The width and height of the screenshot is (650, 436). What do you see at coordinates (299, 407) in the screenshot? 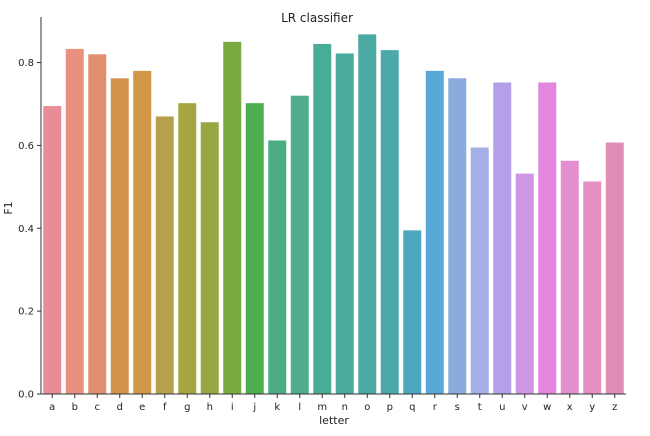
I see `x-tick-label: l` at bounding box center [299, 407].